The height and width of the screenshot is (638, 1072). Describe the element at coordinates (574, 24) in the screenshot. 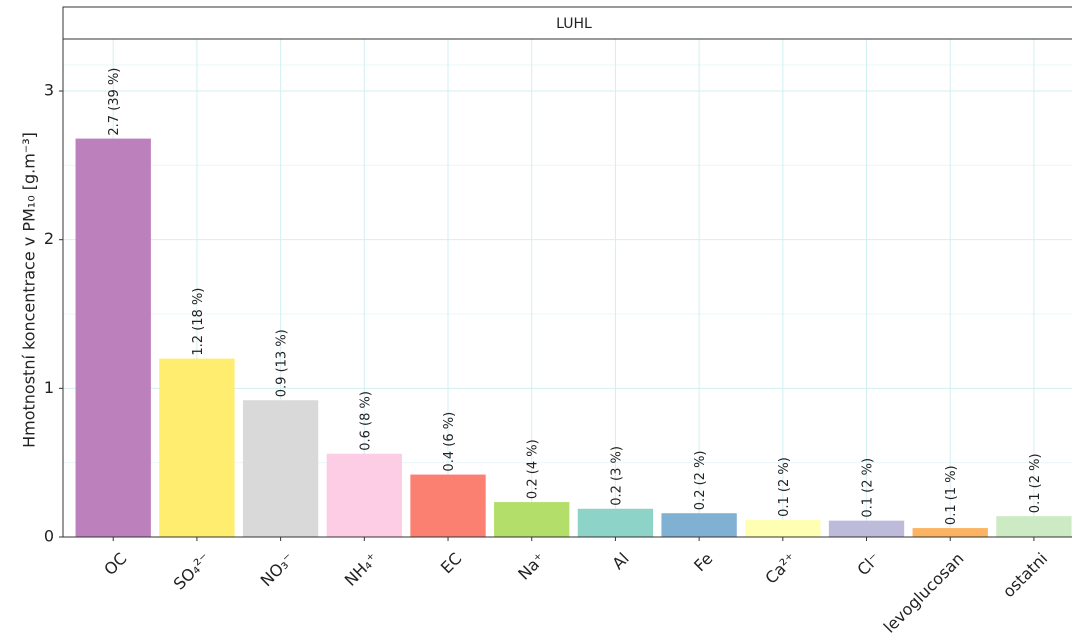

I see `facet-label: LUHL` at that location.